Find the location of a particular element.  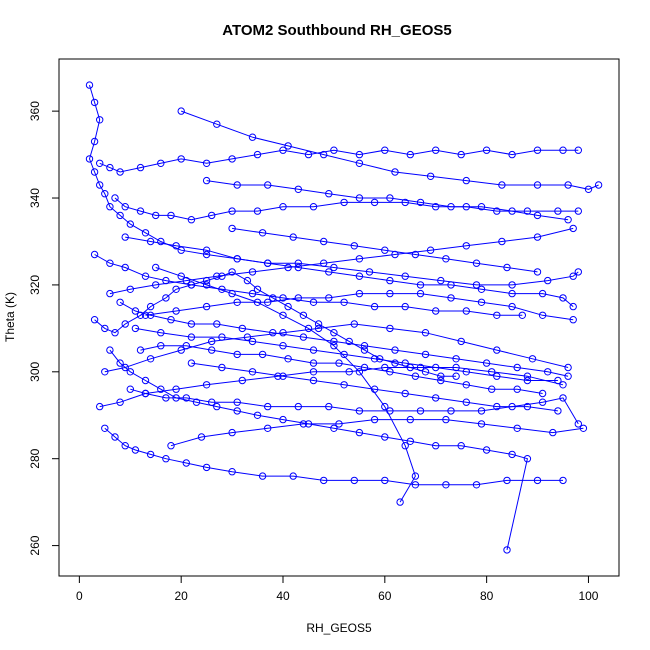

y-tick-label: 280 is located at coordinates (35, 458).